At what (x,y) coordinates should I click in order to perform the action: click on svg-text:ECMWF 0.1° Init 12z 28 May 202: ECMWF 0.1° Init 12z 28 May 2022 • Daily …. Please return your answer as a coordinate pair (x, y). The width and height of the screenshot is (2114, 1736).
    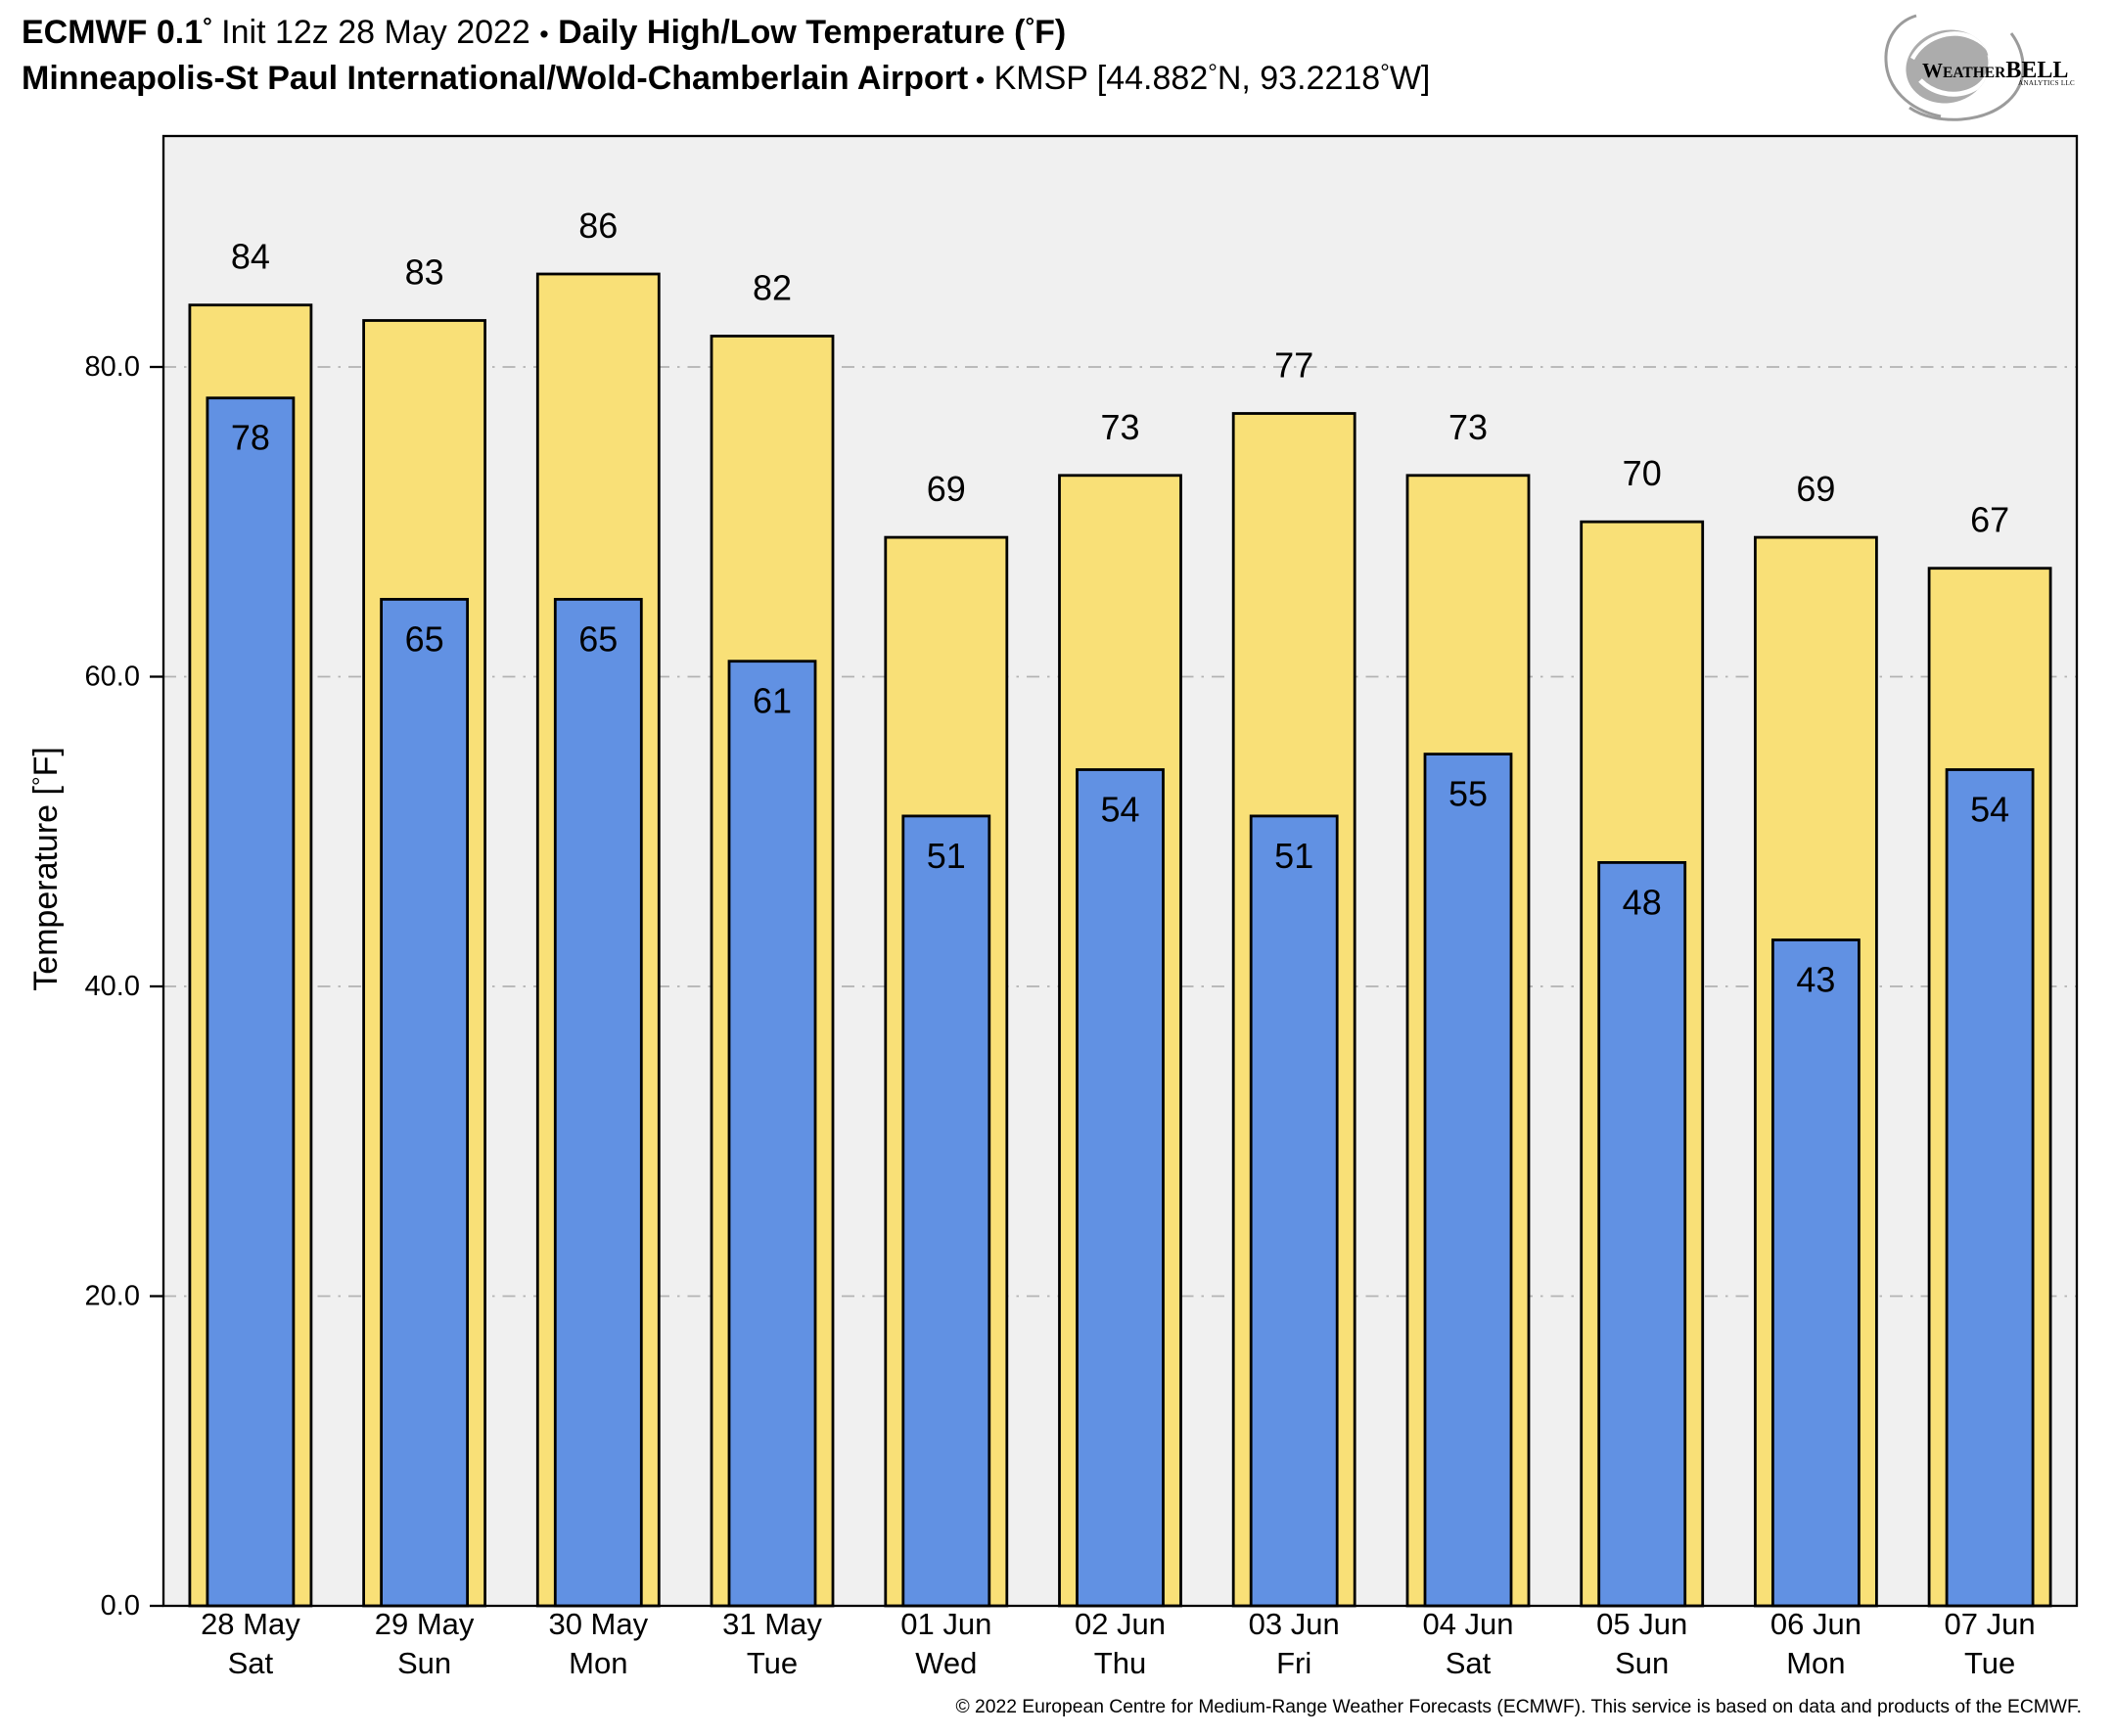
    Looking at the image, I should click on (544, 33).